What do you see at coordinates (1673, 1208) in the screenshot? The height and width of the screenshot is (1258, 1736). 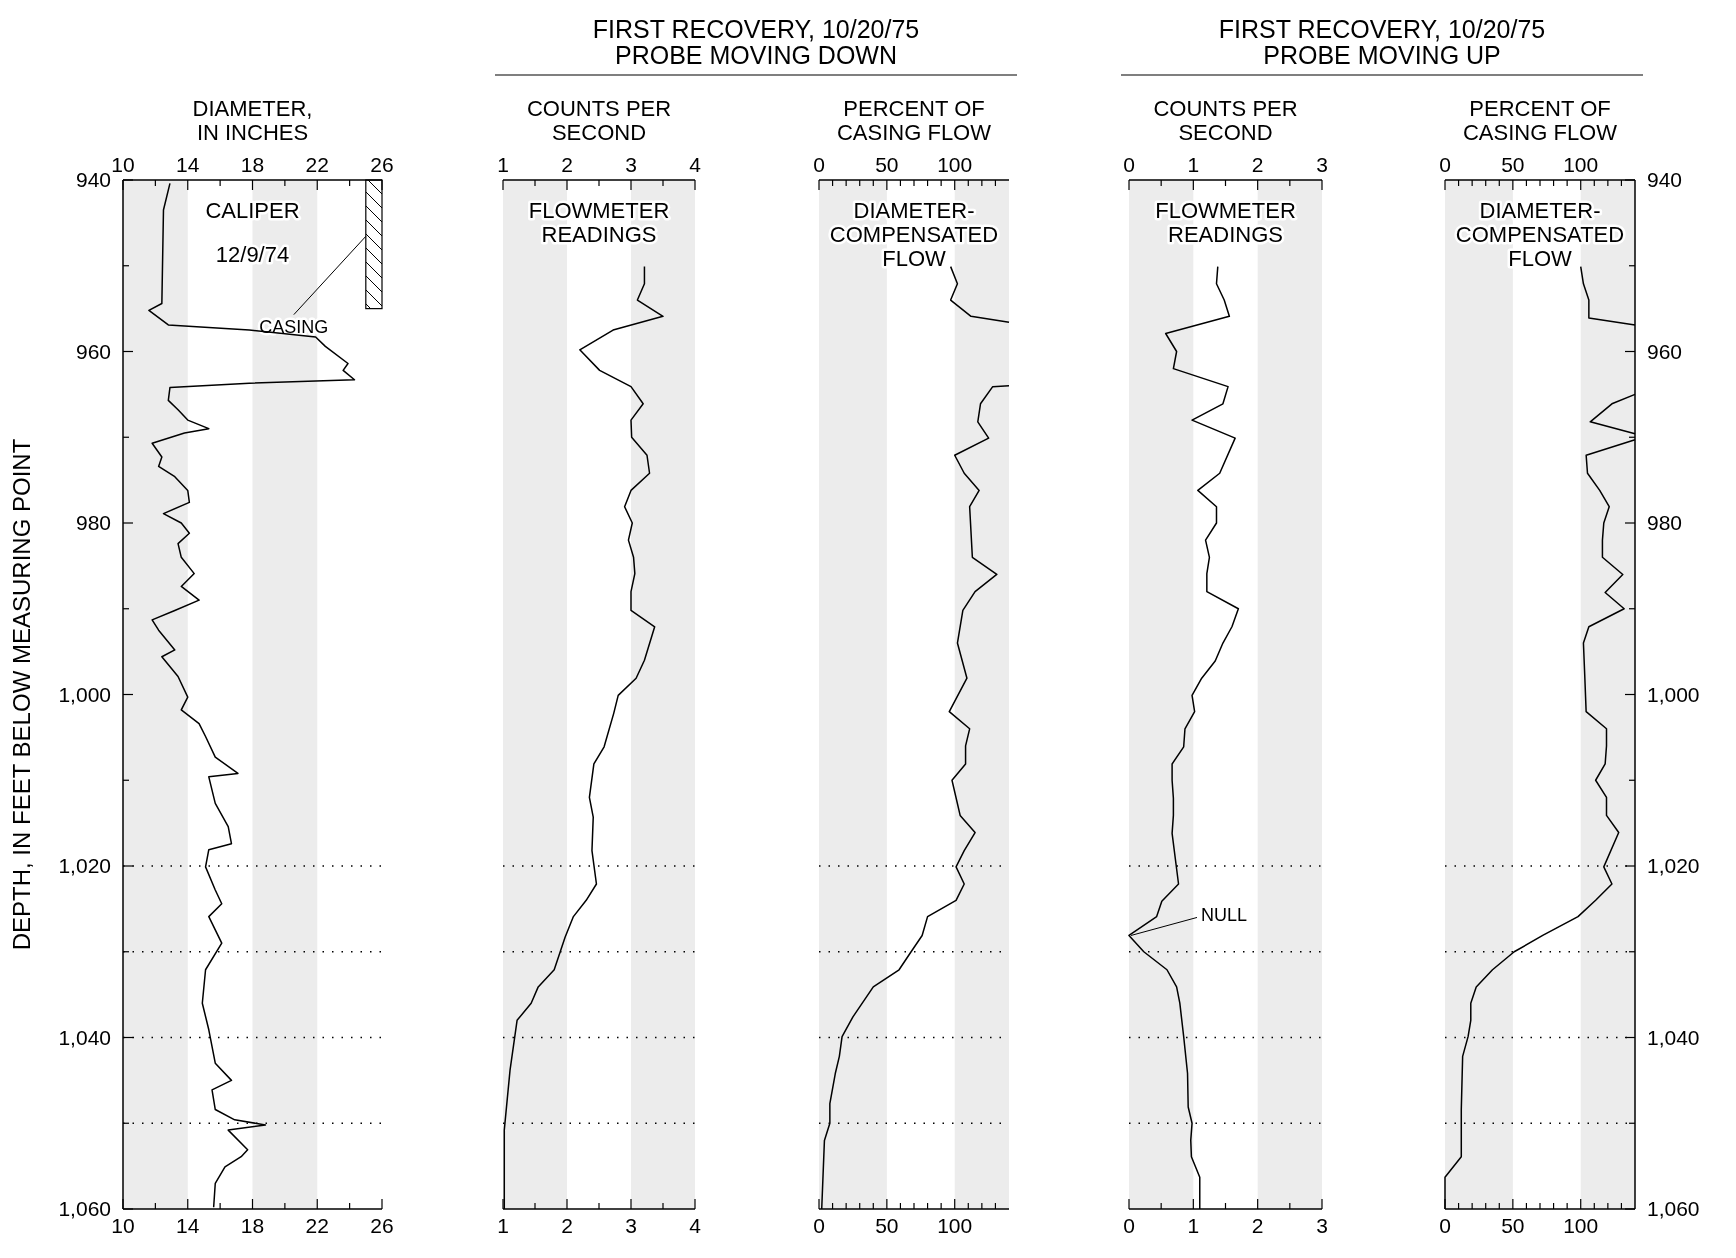 I see `y2-tick-label: 1,060` at bounding box center [1673, 1208].